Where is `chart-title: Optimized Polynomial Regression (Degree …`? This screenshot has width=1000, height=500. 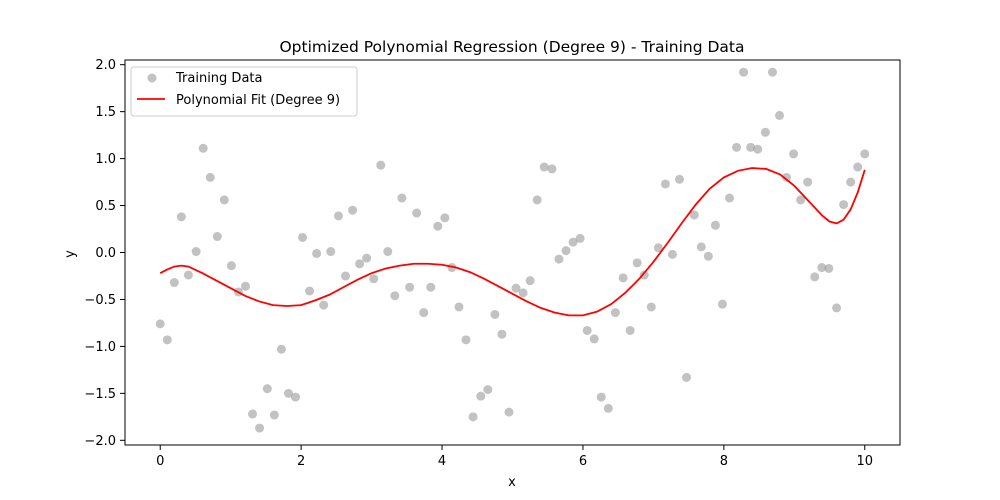
chart-title: Optimized Polynomial Regression (Degree … is located at coordinates (511, 47).